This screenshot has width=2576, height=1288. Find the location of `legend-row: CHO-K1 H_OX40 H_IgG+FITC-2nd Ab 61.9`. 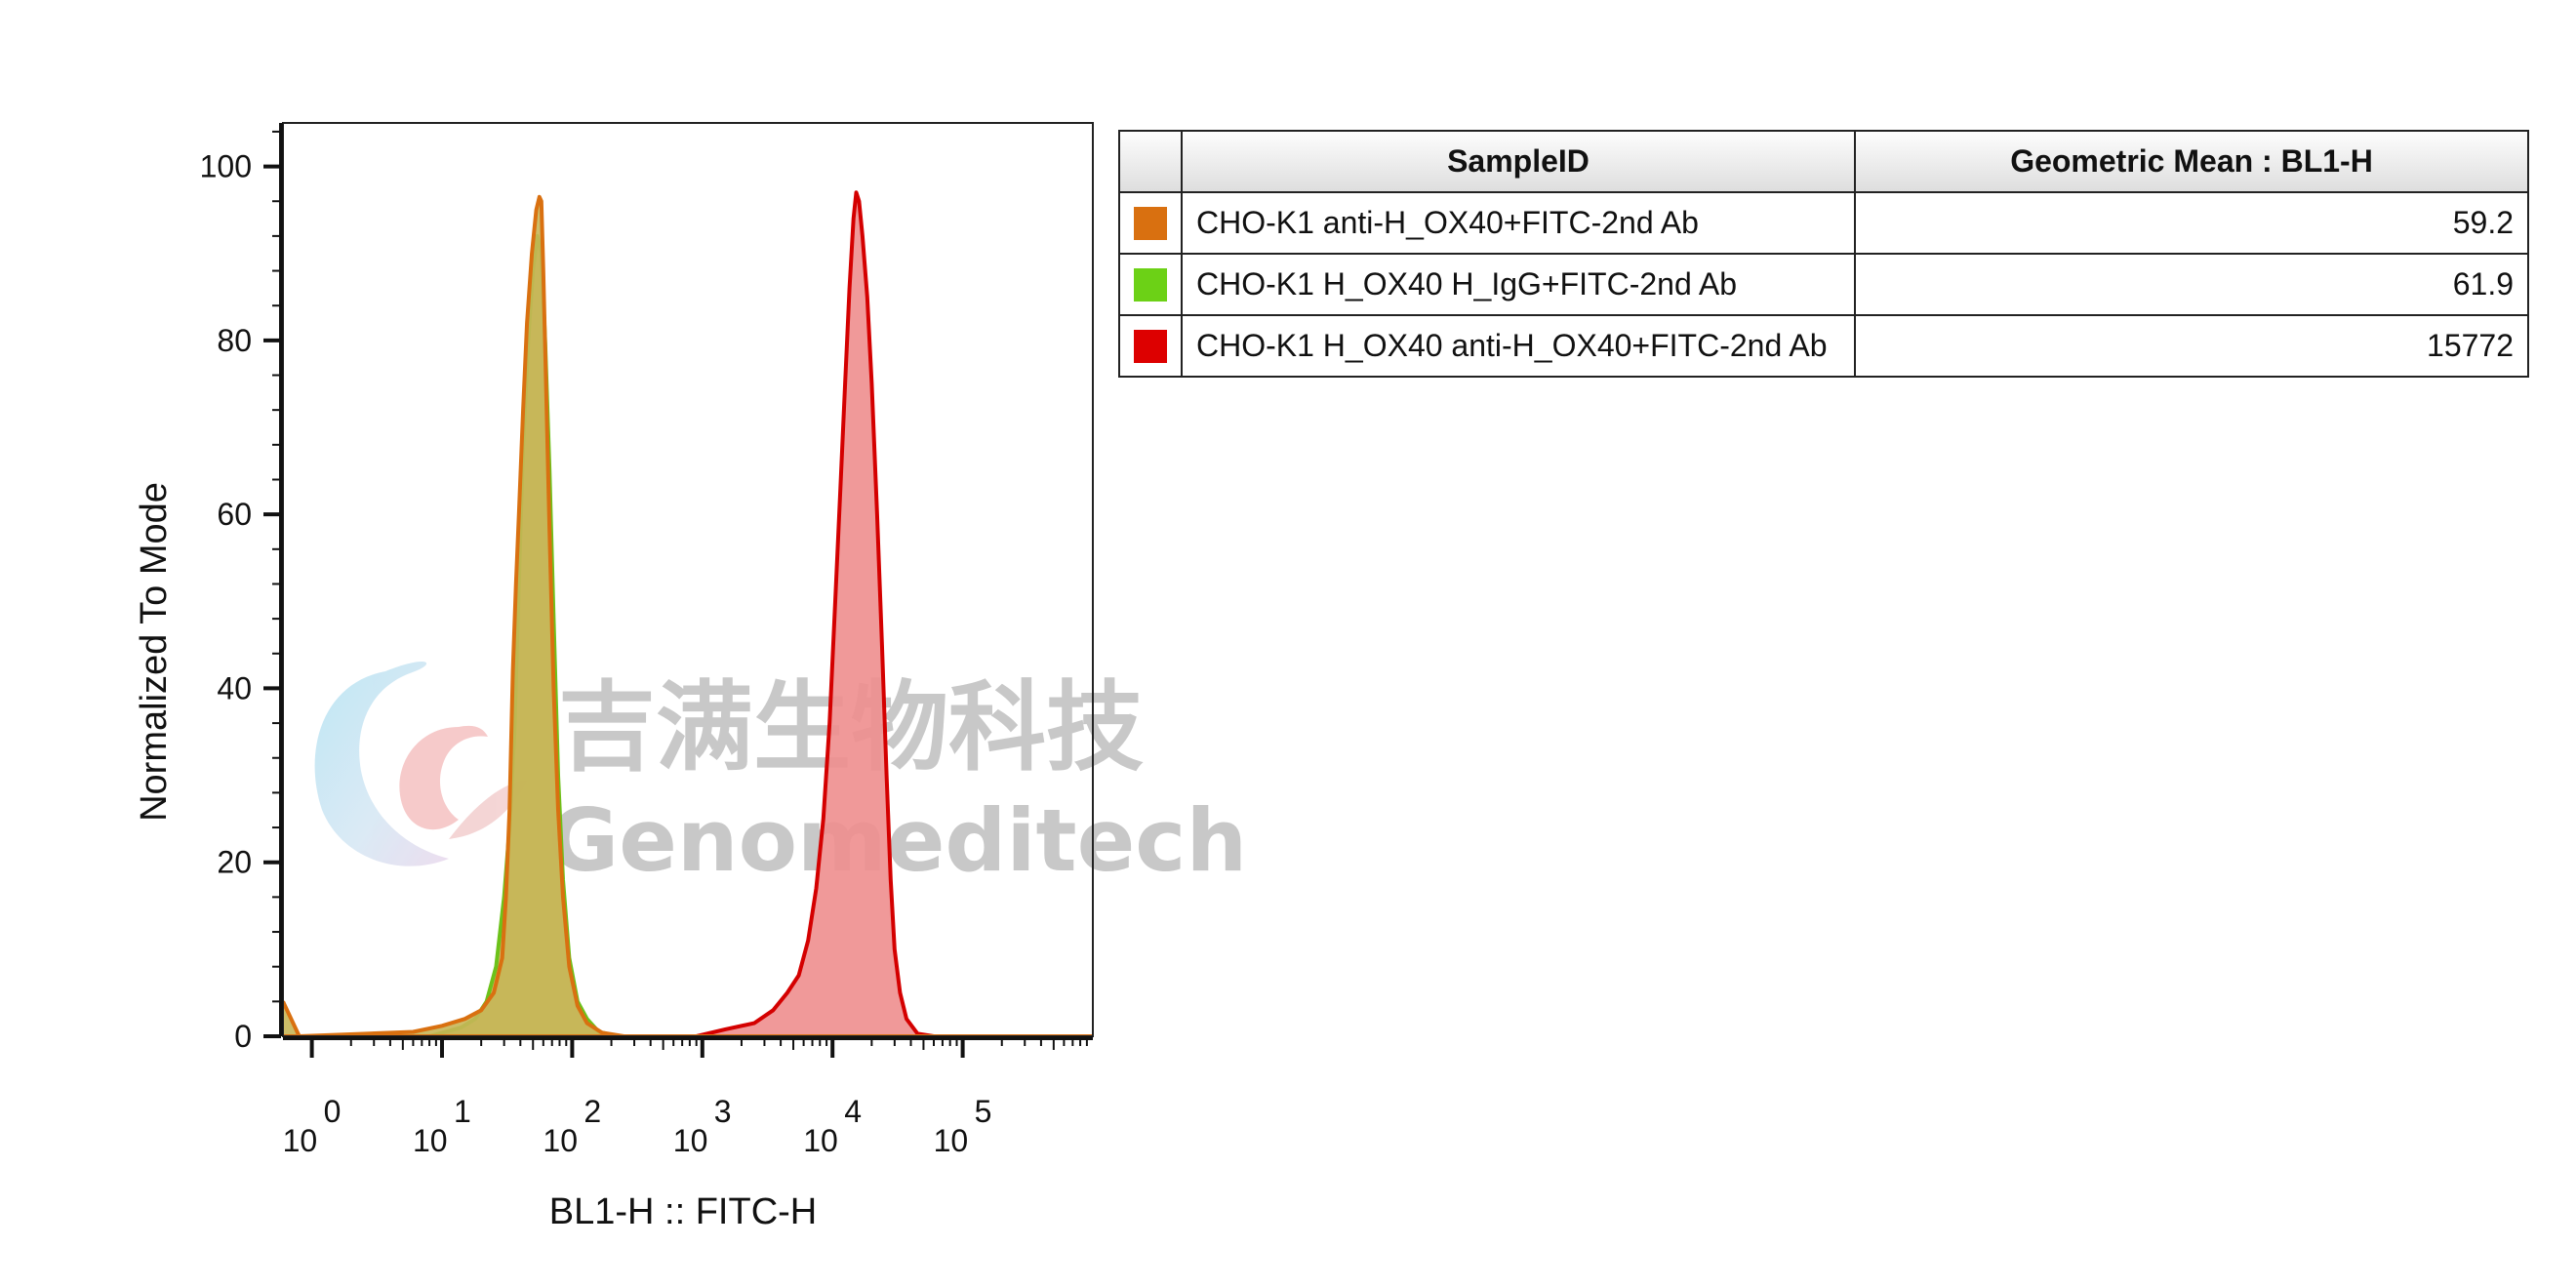

legend-row: CHO-K1 H_OX40 H_IgG+FITC-2nd Ab 61.9 is located at coordinates (1823, 284).